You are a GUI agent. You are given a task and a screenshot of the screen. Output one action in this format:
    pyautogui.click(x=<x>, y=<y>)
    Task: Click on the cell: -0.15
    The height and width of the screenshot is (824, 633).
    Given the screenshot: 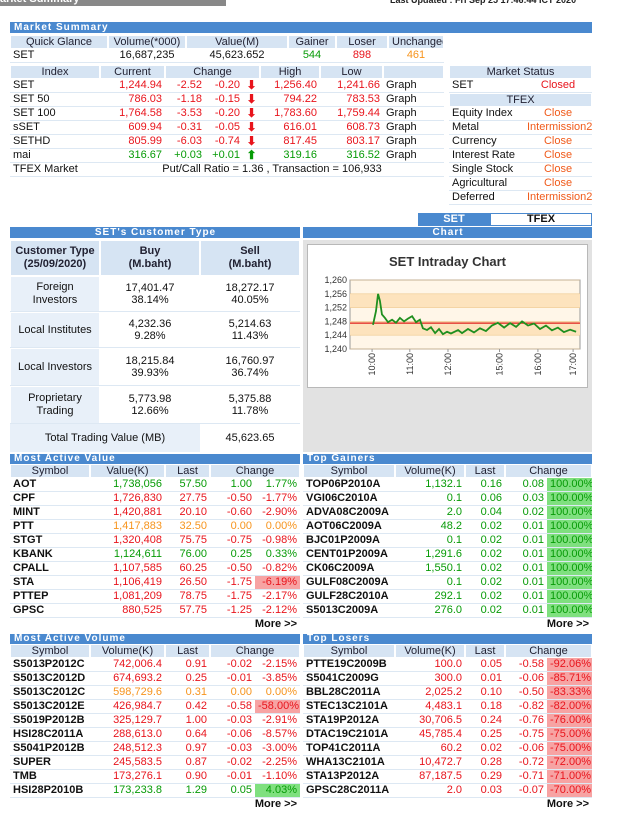 What is the action you would take?
    pyautogui.click(x=224, y=100)
    